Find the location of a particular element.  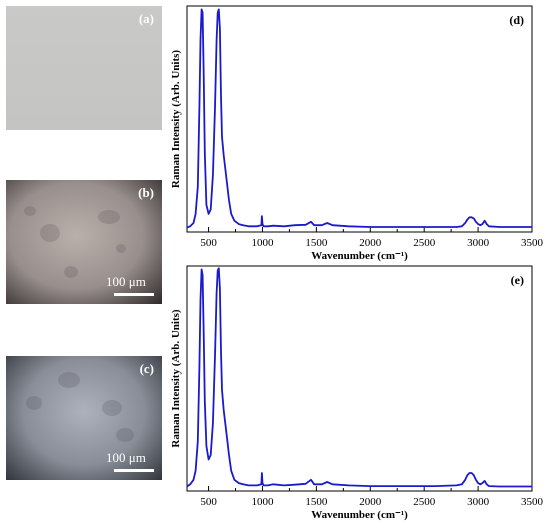

panel-label-c: (c) is located at coordinates (146, 368).